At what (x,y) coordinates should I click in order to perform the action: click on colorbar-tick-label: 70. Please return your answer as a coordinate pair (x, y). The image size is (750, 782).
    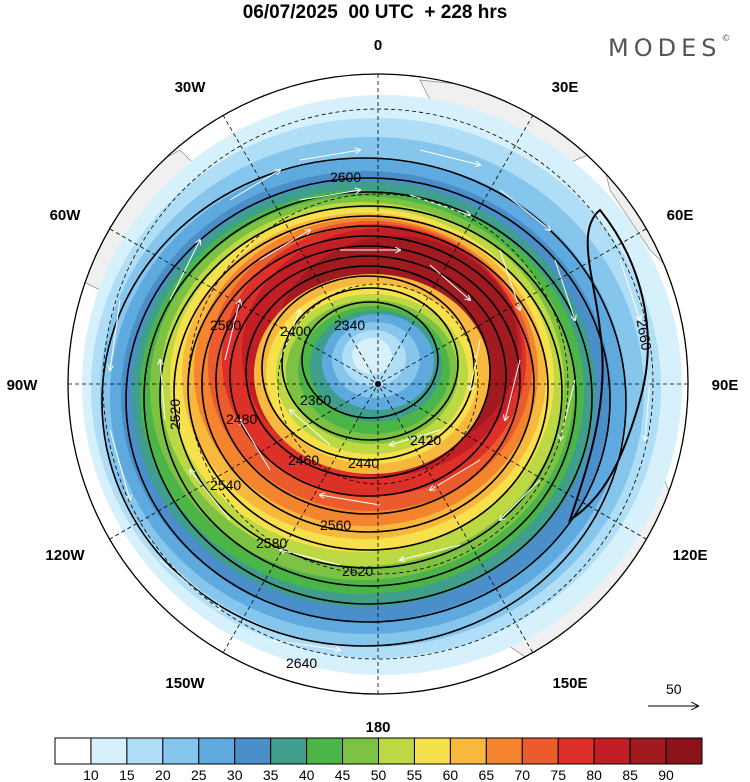
    Looking at the image, I should click on (522, 774).